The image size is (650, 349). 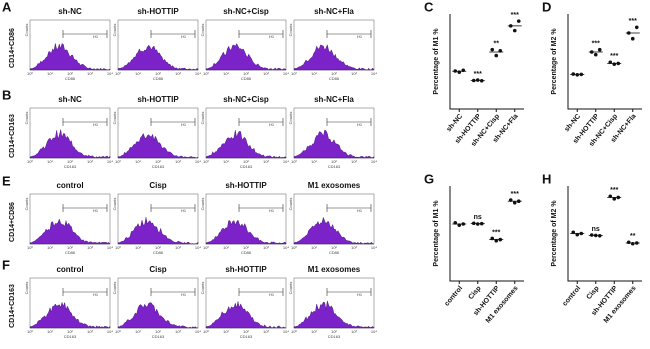 What do you see at coordinates (334, 11) in the screenshot?
I see `panel-title: sh-NC+Fla` at bounding box center [334, 11].